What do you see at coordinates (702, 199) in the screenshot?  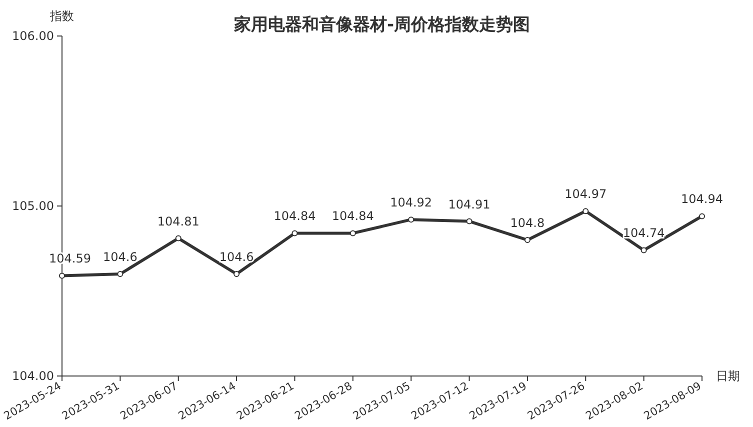 I see `data-label: 104.94` at bounding box center [702, 199].